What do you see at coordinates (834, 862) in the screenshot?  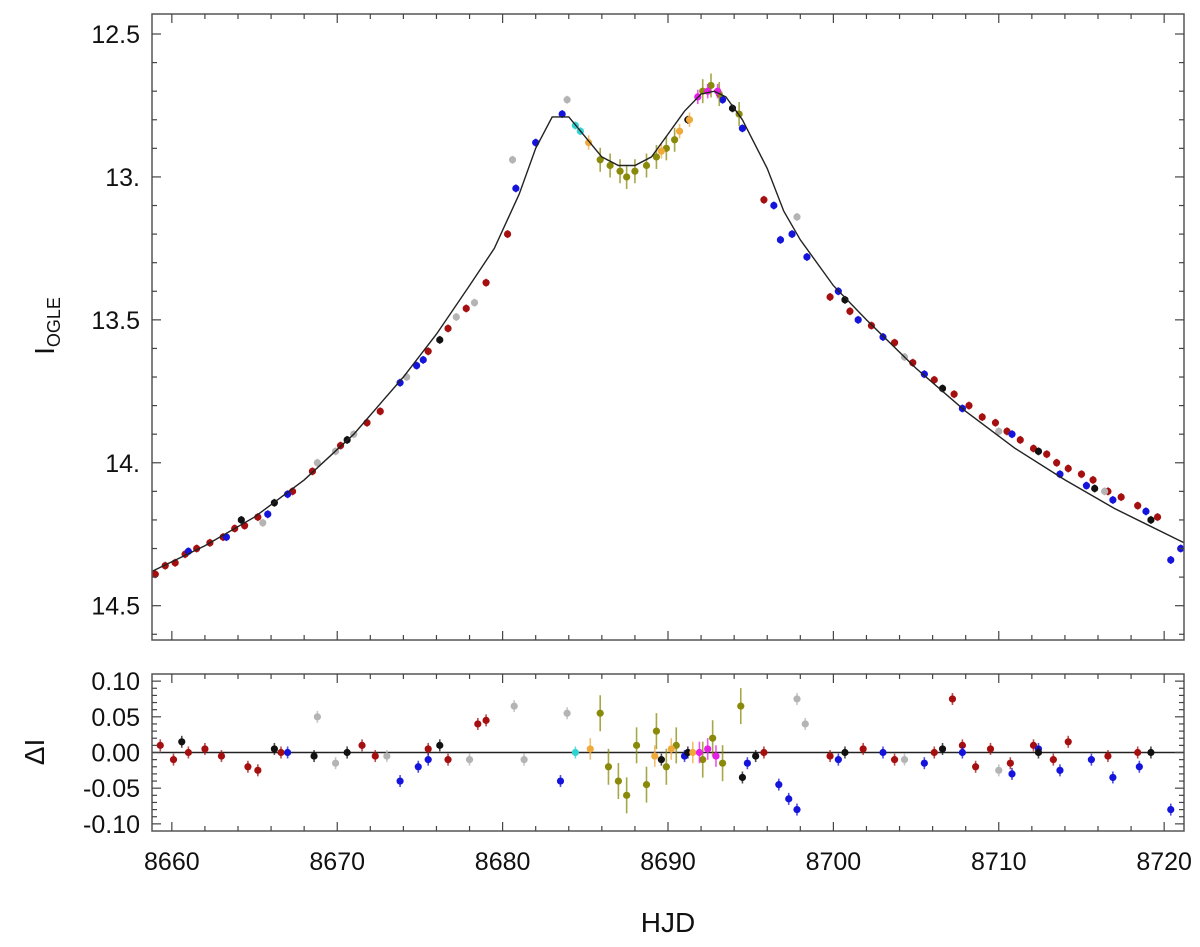 I see `x-tick-label: 8700` at bounding box center [834, 862].